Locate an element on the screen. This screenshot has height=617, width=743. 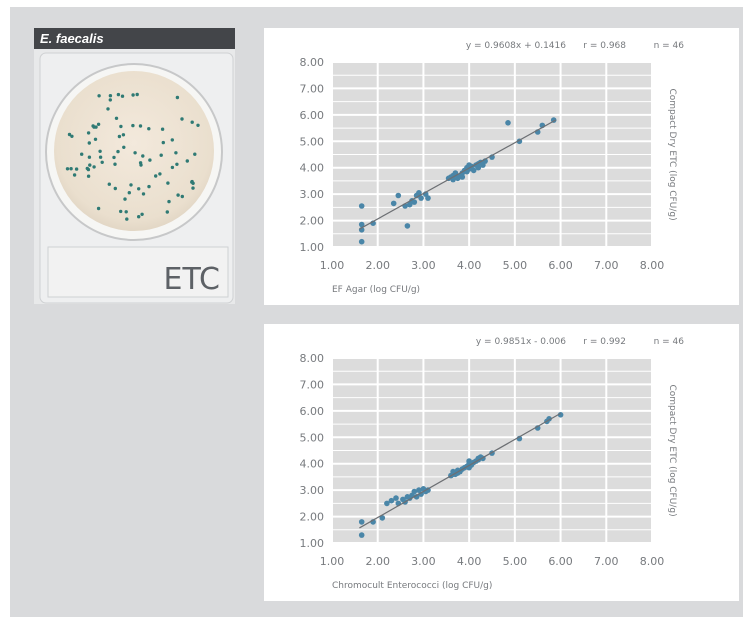
y-tick-labels: 1.00 2.00 3.00 4.00 5.00 6.00 7.00 8.00 is located at coordinates (312, 451).